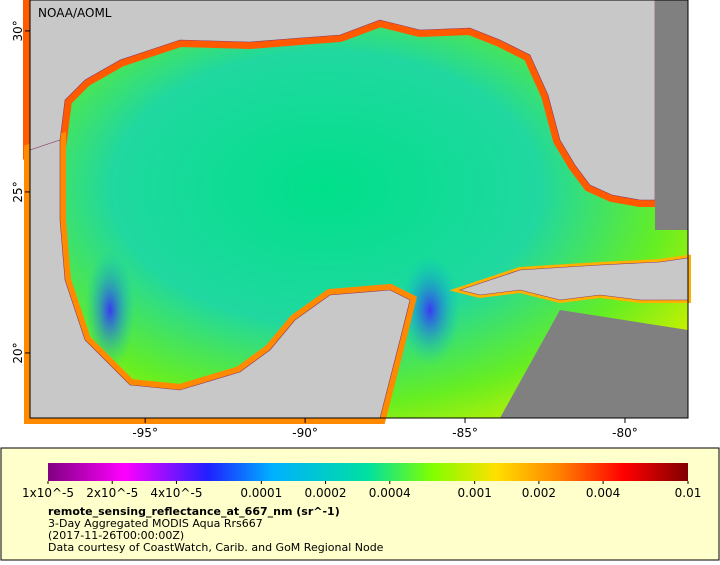  I want to click on colorbar-label: 1x10^-5, so click(48, 493).